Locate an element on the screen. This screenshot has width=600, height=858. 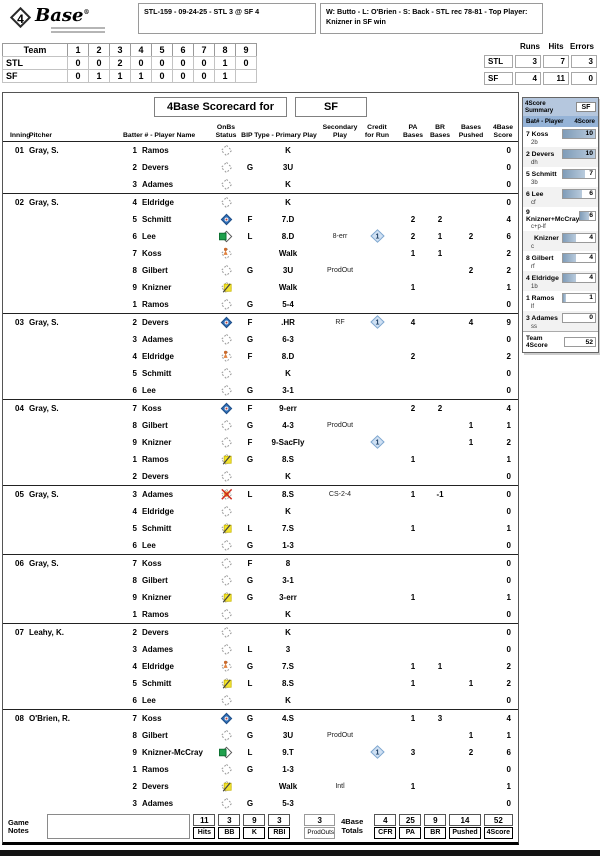
linescore-inning-header: 8 is located at coordinates (225, 50).